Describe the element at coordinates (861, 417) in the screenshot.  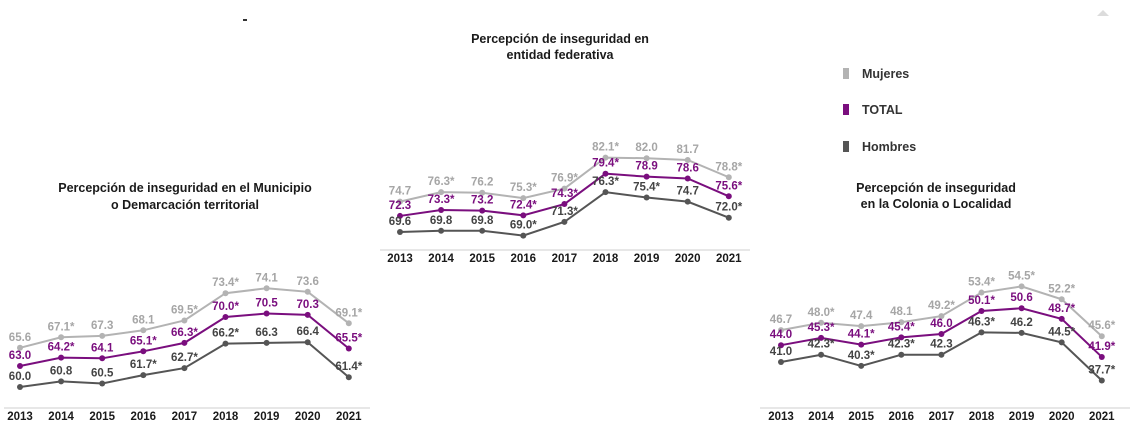
I see `chart-colonia-x-tick-label: 2015` at that location.